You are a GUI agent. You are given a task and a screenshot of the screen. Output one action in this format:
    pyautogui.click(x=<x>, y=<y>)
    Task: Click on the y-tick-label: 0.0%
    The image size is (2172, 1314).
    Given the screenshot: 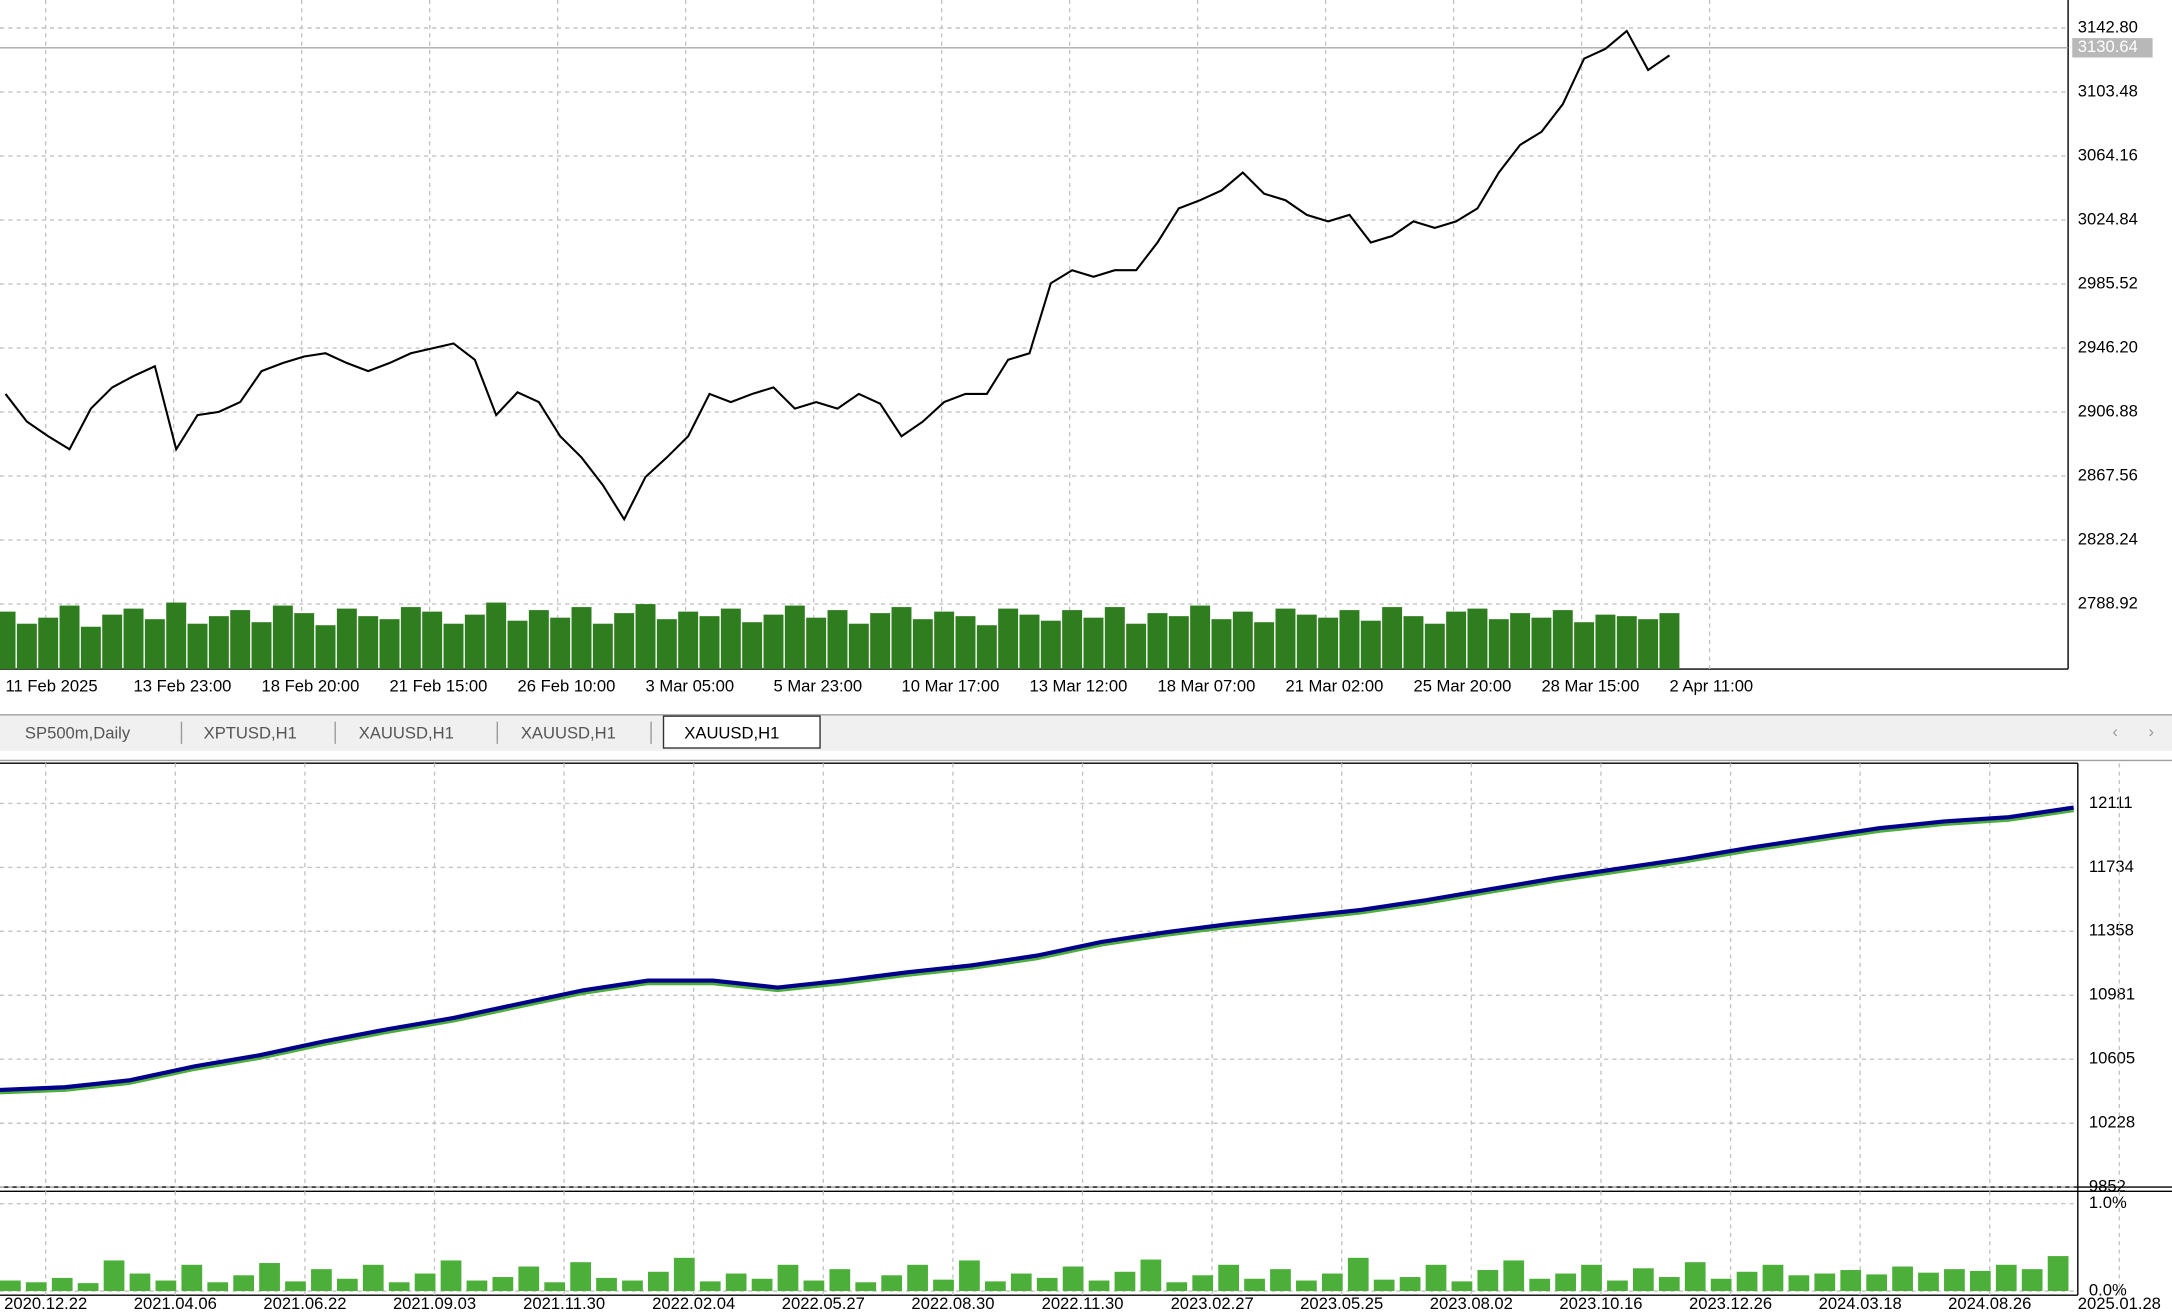 What is the action you would take?
    pyautogui.click(x=2108, y=1289)
    